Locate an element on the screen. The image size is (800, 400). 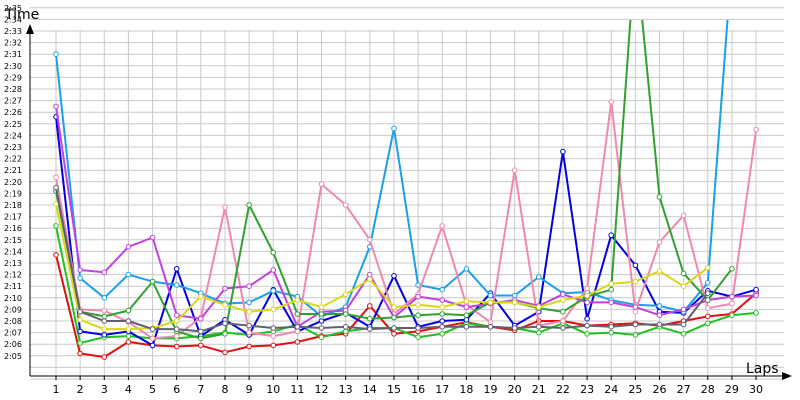
y-tick-label: 2:12 is located at coordinates (13, 275).